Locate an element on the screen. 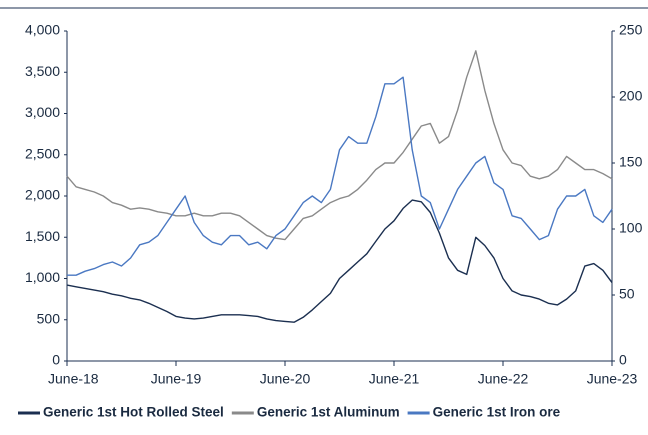  x-tick-label: June-20 is located at coordinates (285, 379).